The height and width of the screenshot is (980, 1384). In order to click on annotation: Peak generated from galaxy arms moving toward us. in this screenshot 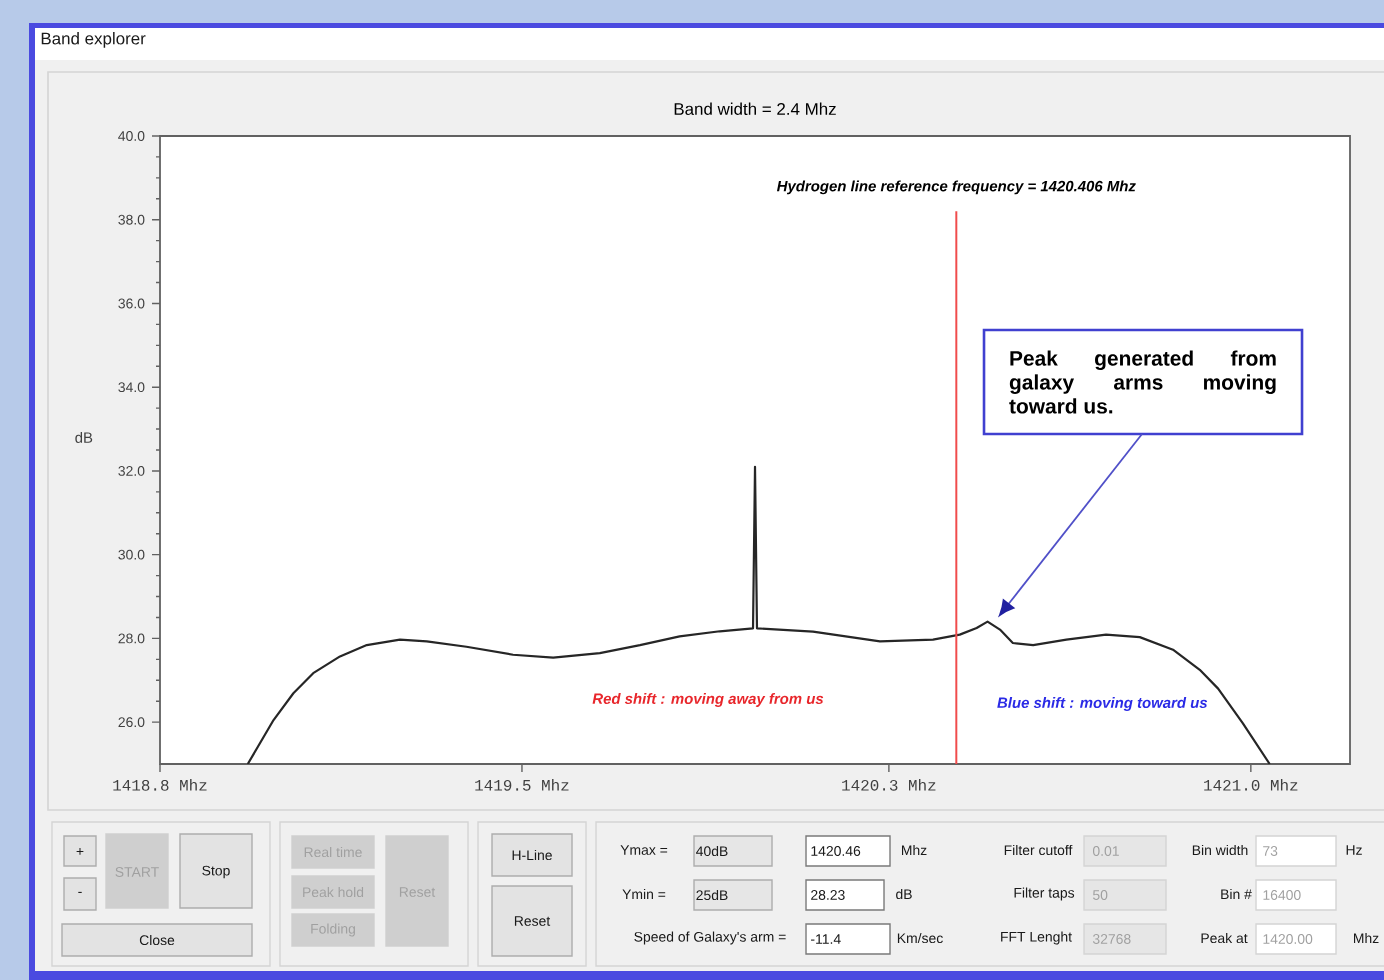, I will do `click(1142, 382)`.